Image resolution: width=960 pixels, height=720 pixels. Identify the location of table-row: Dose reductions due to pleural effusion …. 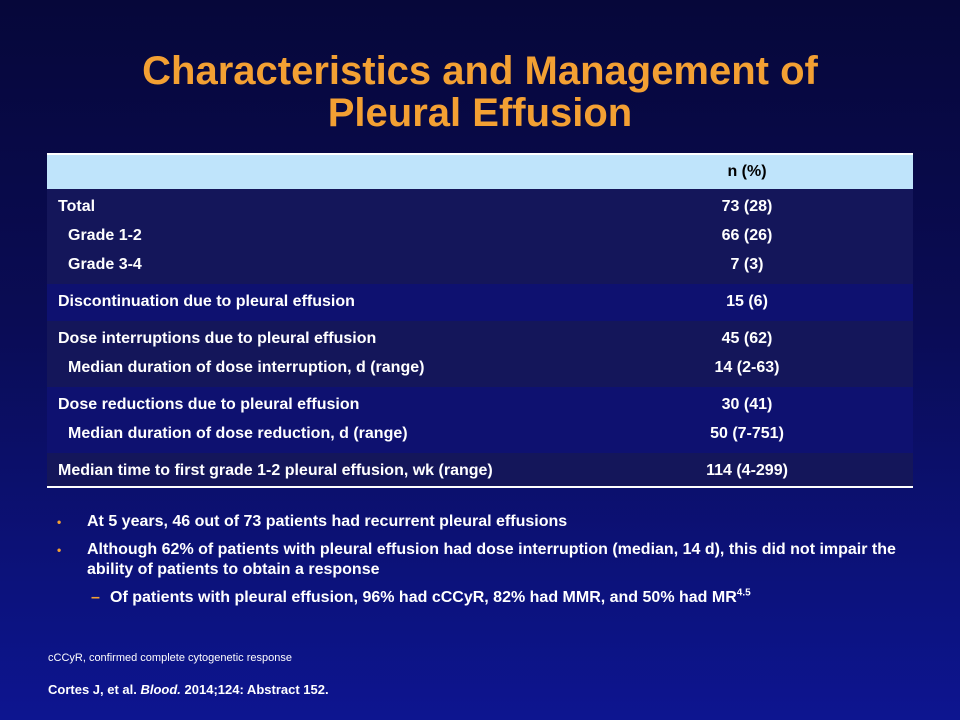
(480, 405).